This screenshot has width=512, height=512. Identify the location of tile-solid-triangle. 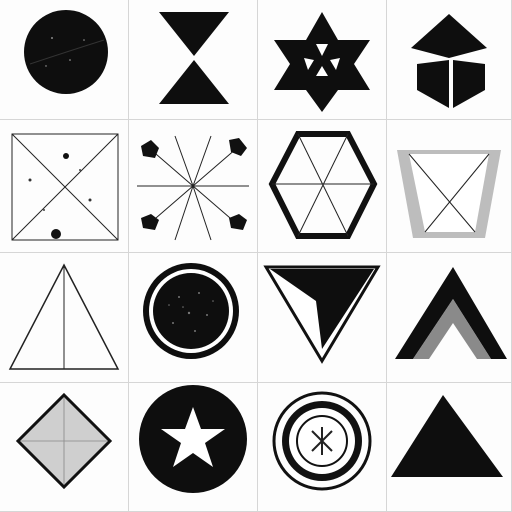
(449, 447).